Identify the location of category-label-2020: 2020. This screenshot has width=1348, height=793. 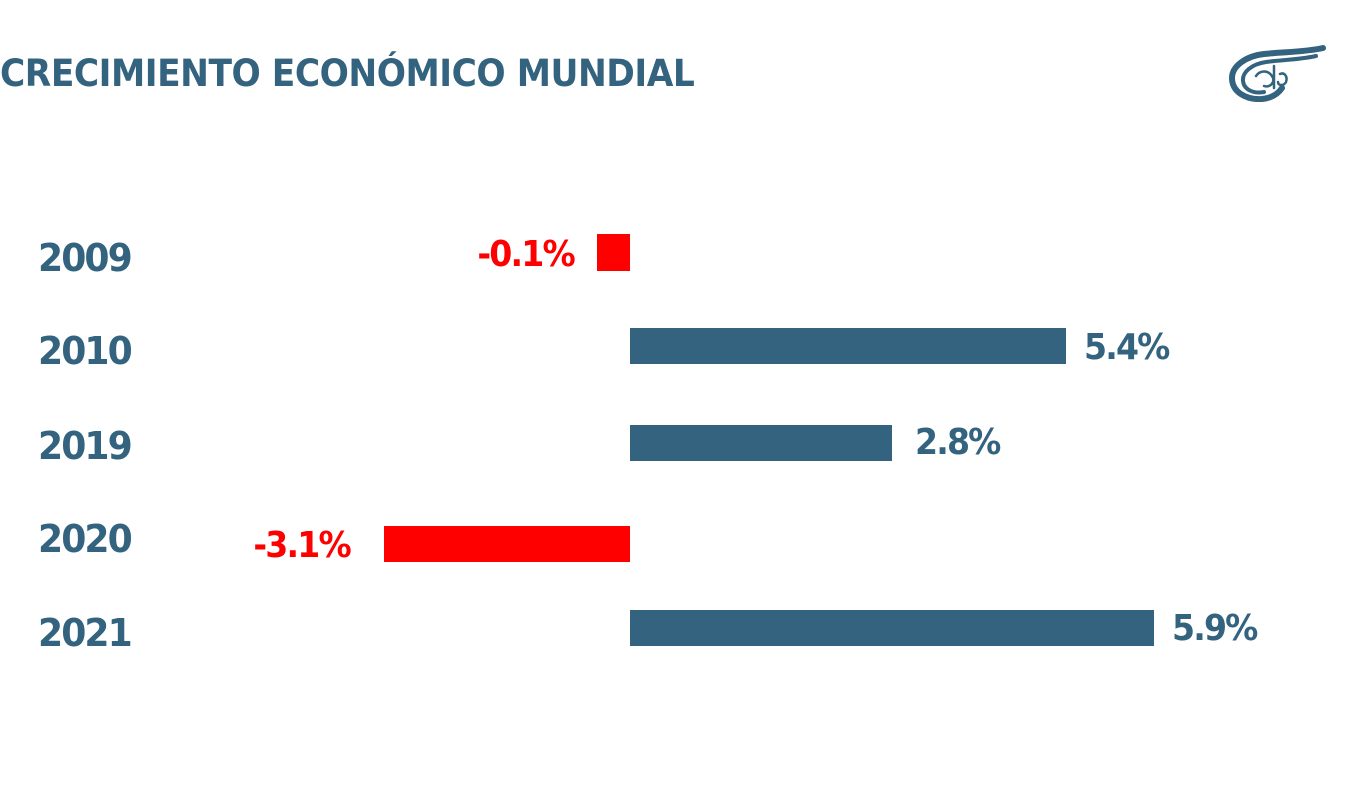
(85, 539).